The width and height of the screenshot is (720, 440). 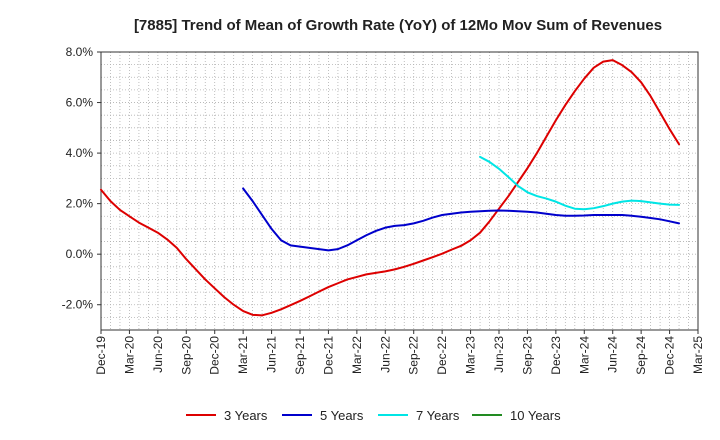 I want to click on x-tick-label: Jun-24, so click(x=613, y=354).